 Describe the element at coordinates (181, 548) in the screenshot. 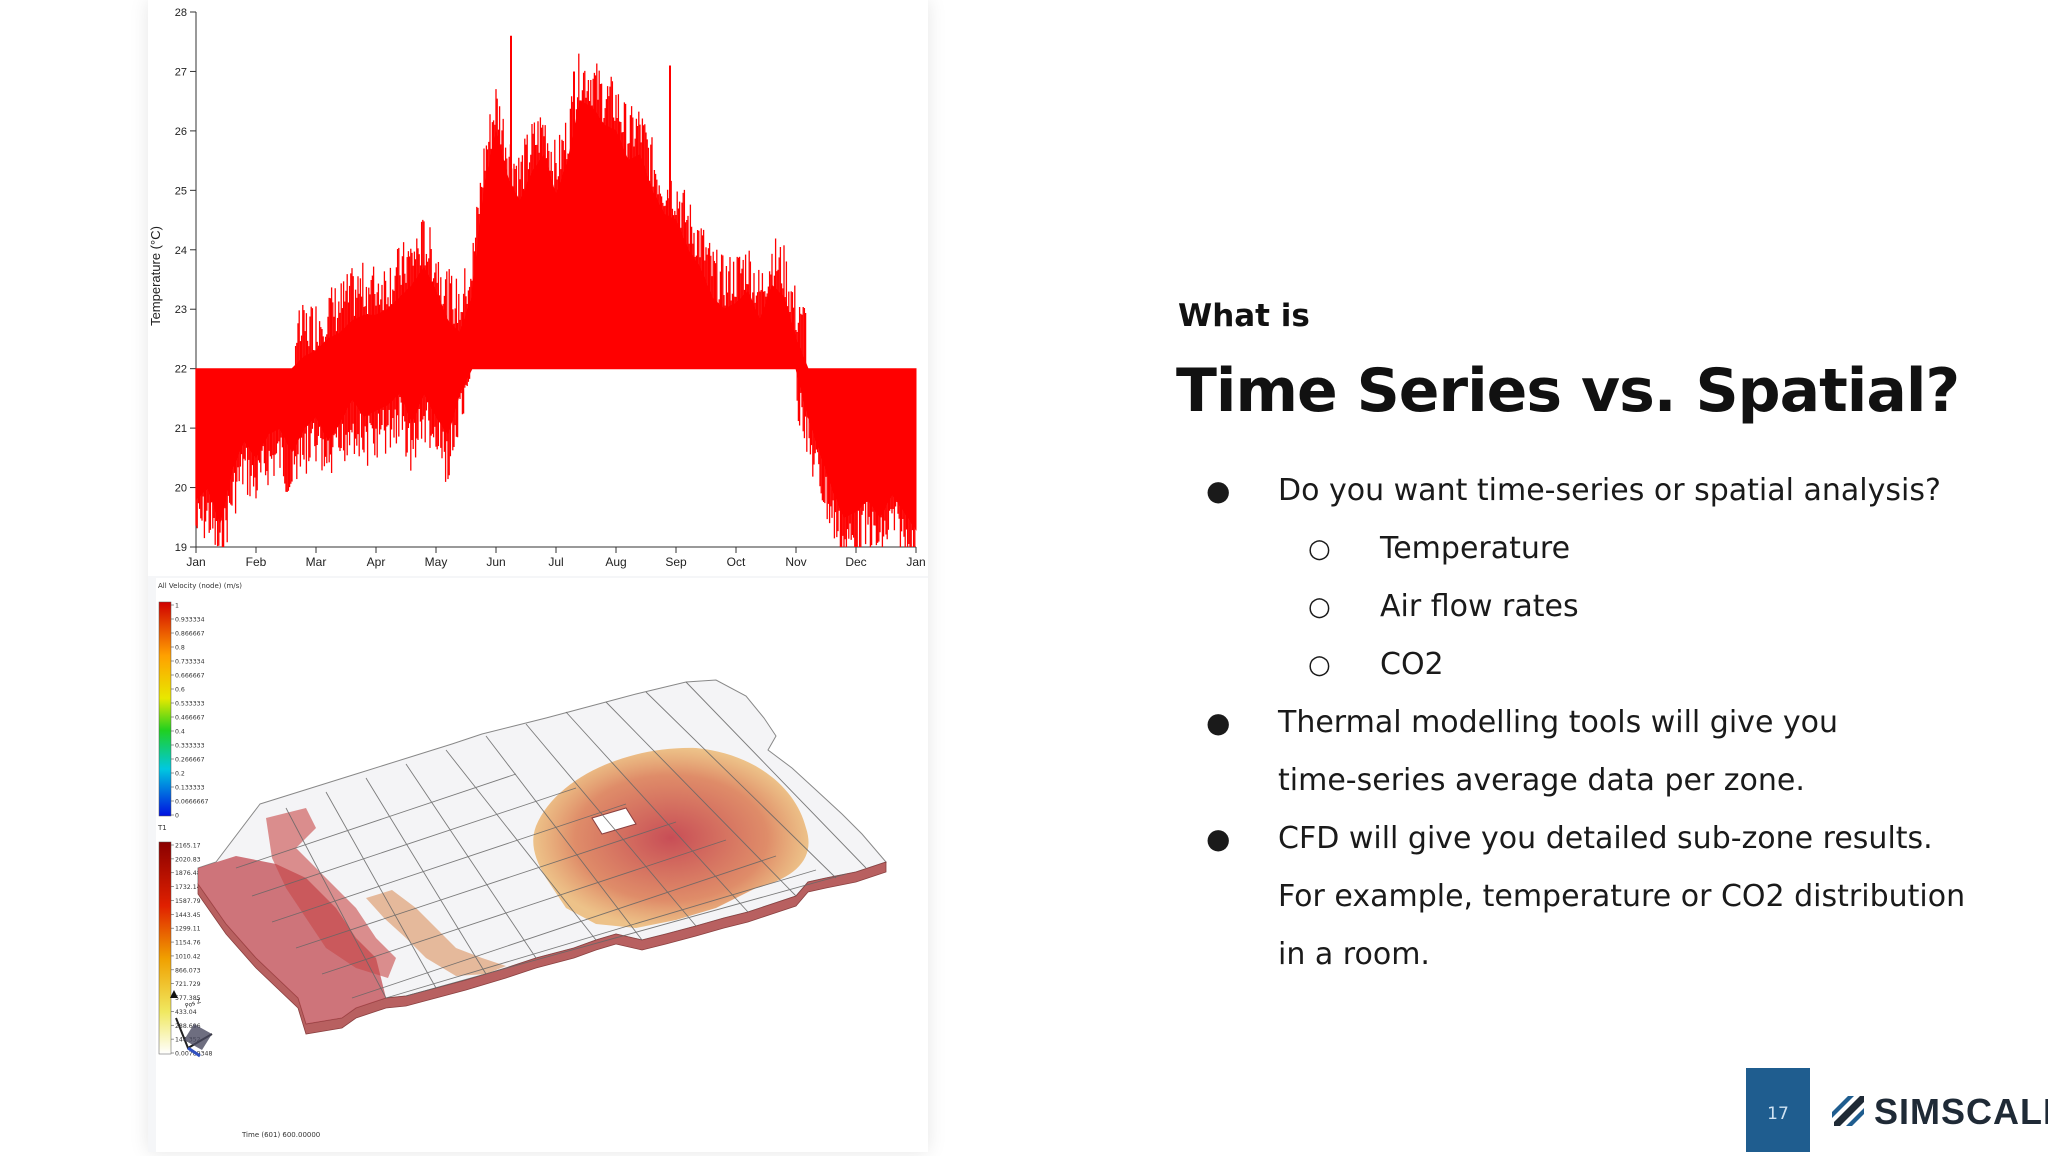

I see `y-tick-label: 19` at that location.